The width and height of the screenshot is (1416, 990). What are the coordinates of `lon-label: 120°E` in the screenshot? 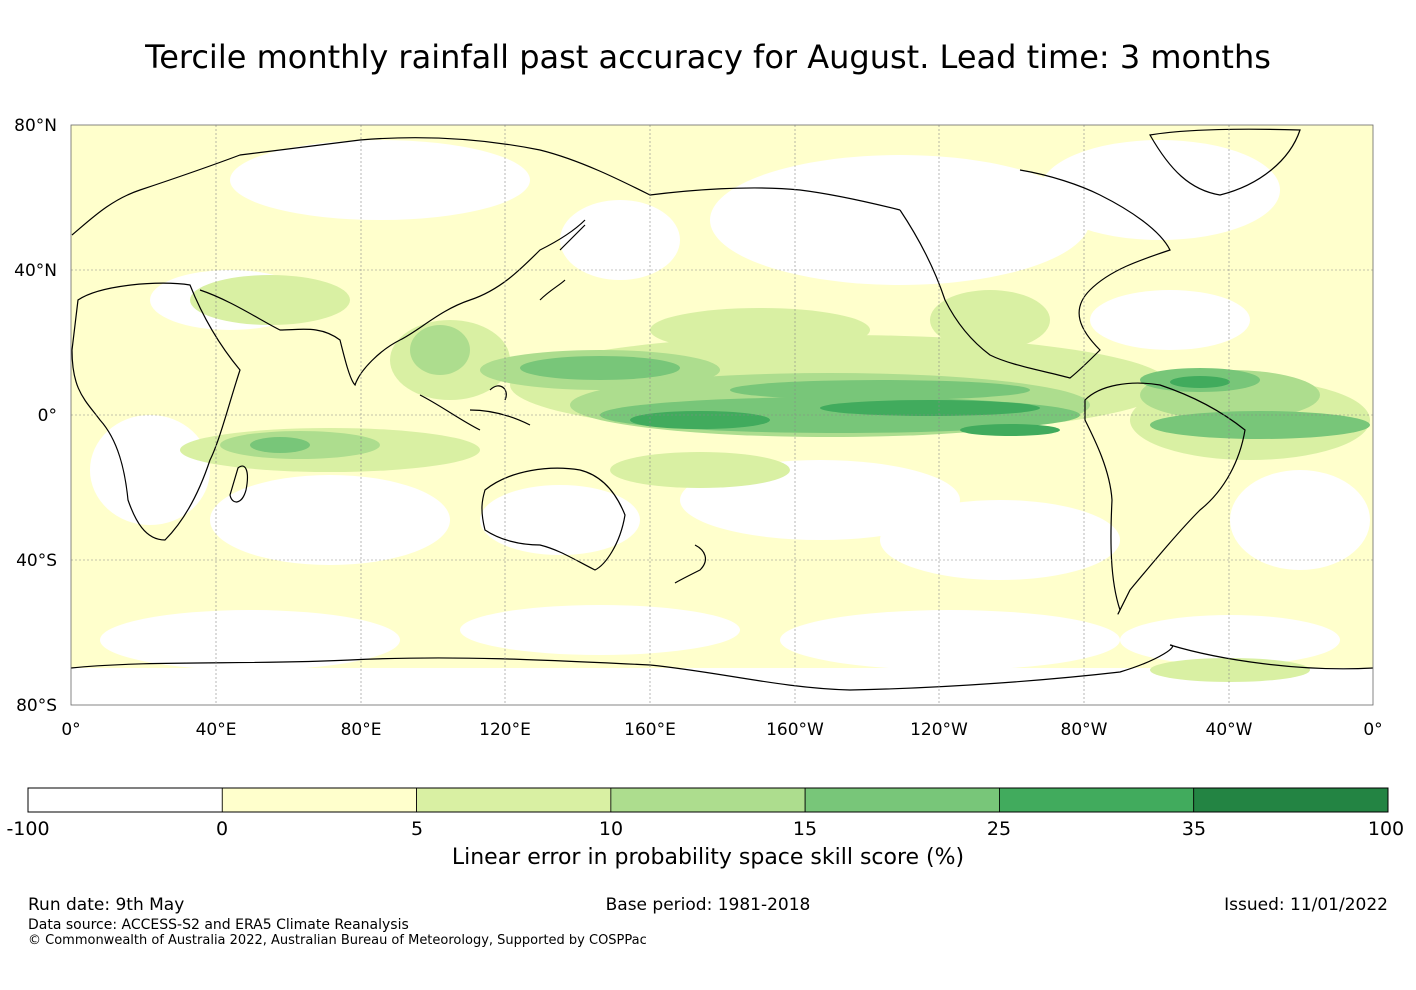 It's located at (505, 730).